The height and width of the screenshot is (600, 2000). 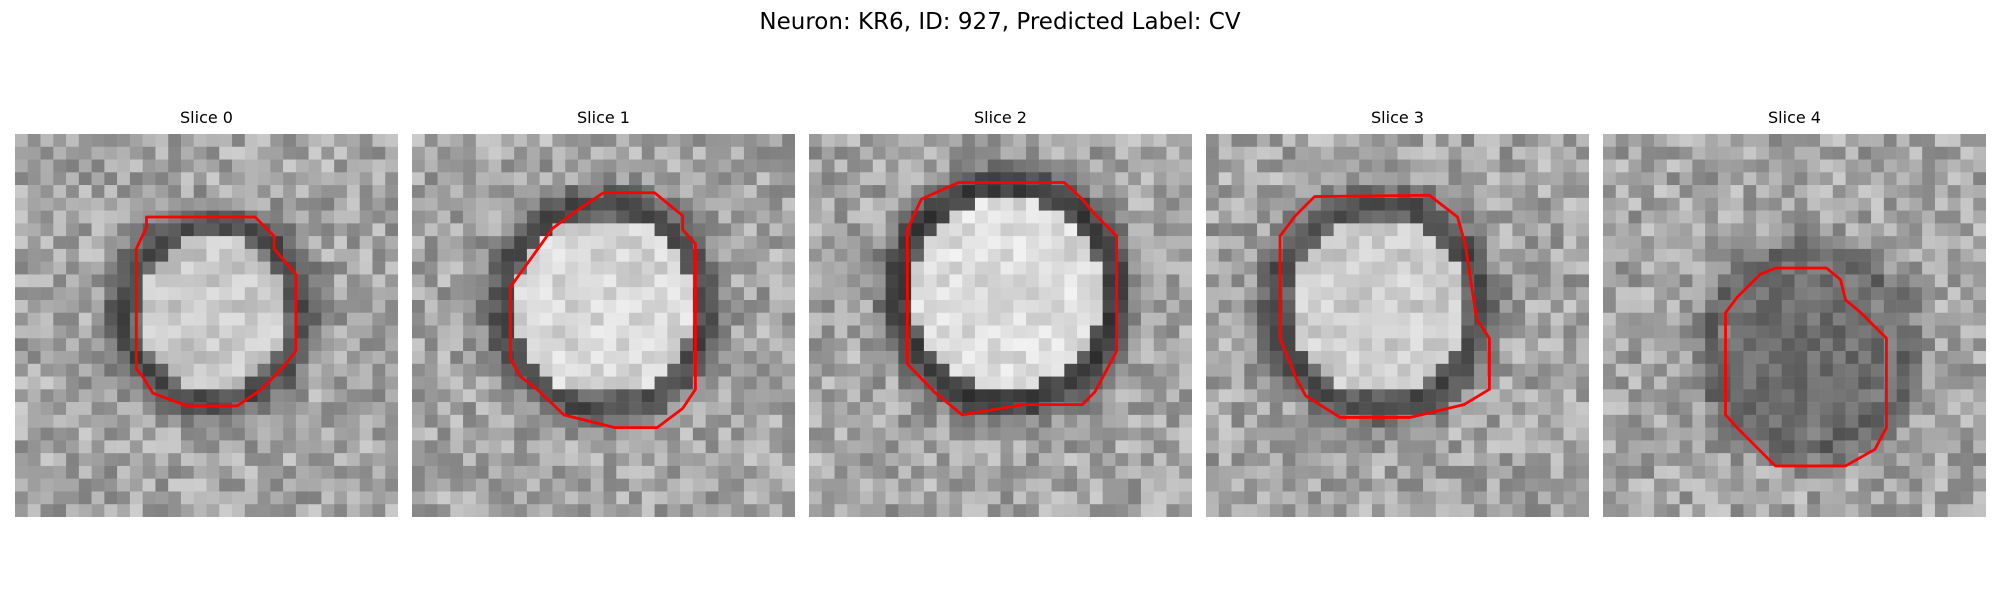 I want to click on slice-title: Slice 4, so click(x=1794, y=117).